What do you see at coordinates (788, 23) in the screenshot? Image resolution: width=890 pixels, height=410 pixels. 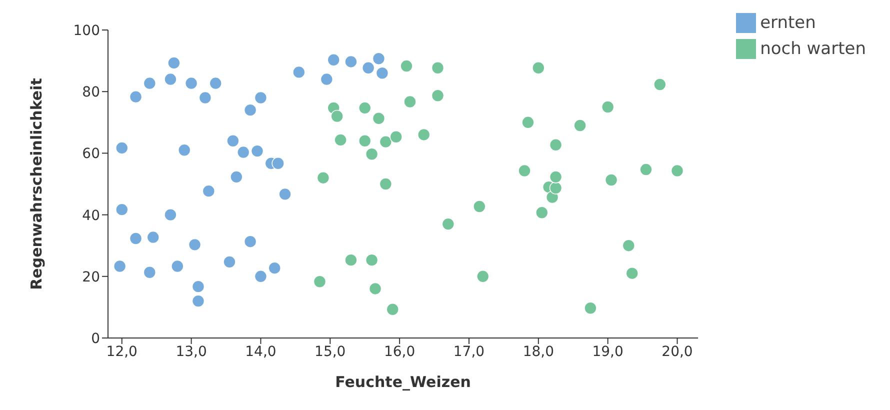 I see `legend-label: ernten` at bounding box center [788, 23].